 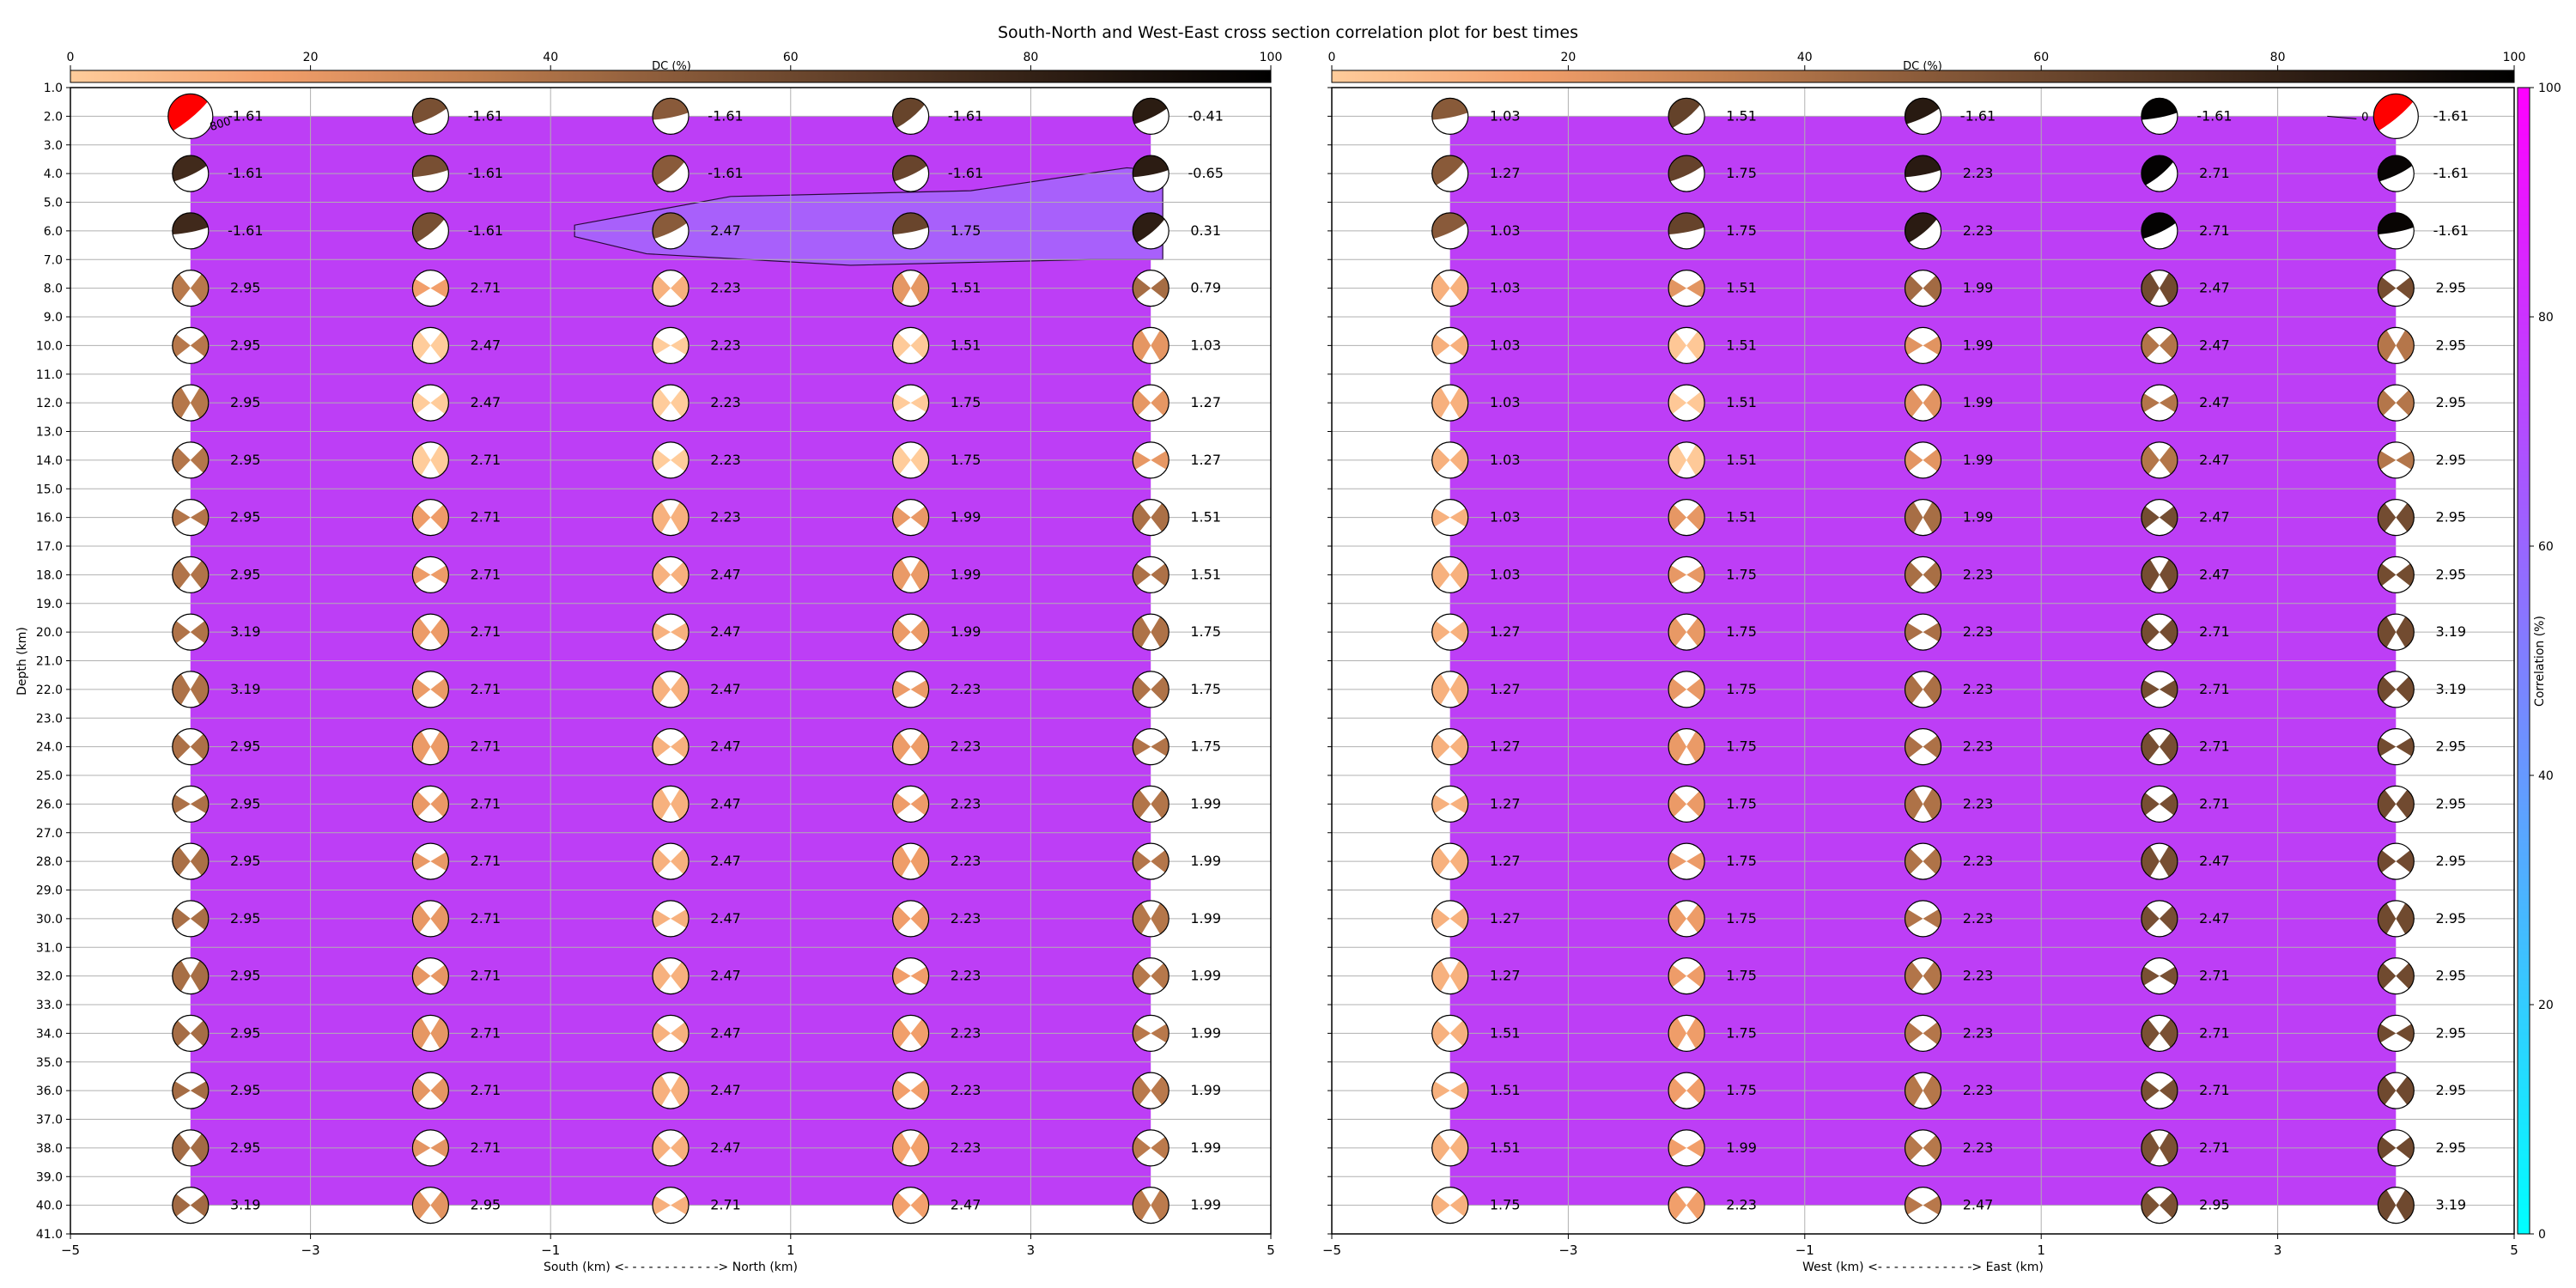 I want to click on time-shift-label: 2.23, so click(x=966, y=746).